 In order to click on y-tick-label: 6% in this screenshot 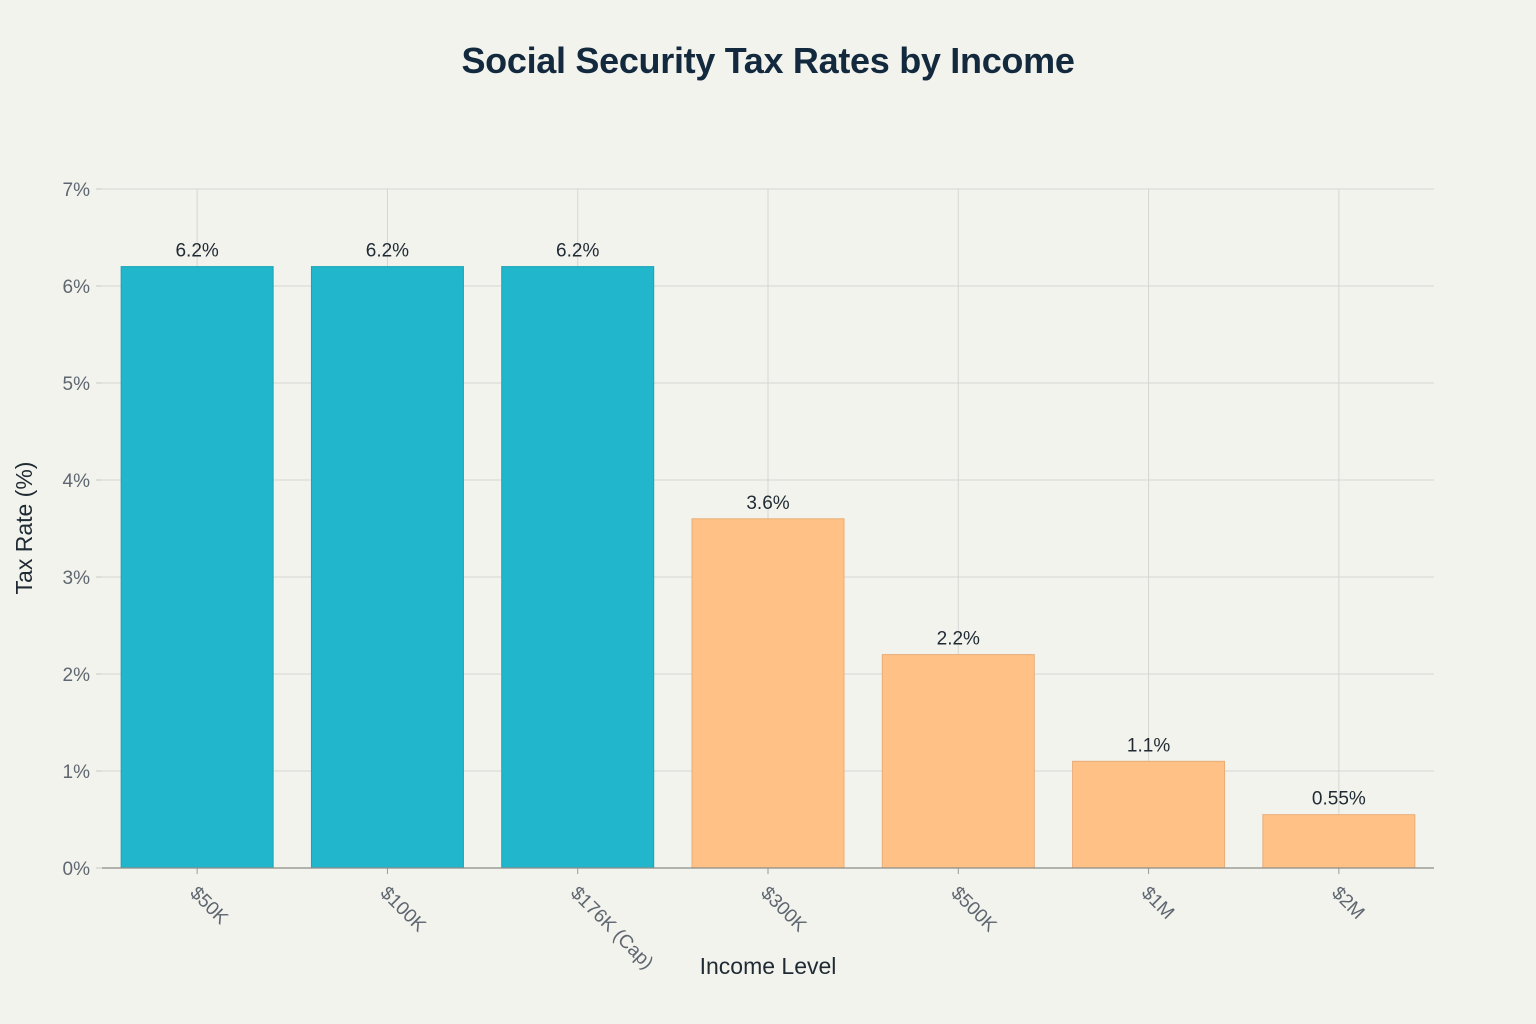, I will do `click(77, 287)`.